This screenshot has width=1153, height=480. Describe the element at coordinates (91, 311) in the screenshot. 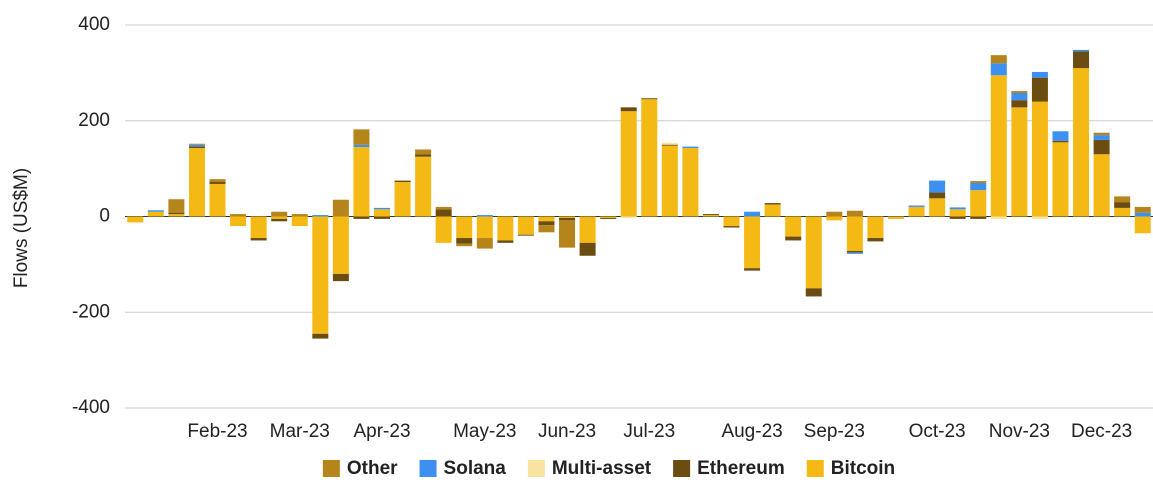

I see `y-tick-label: -200` at that location.